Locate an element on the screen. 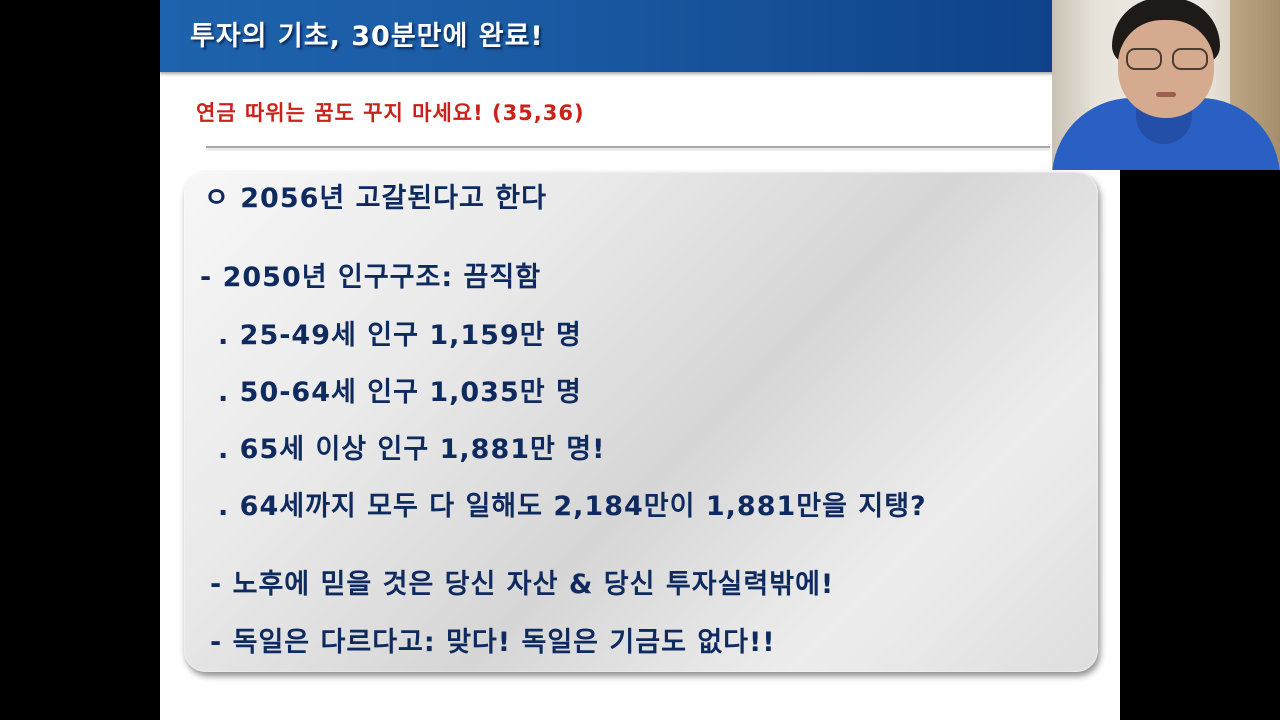  bullet-line: . 64세까지 모두 다 일해도 2,184만이 1,881만을 지탱? is located at coordinates (572, 506).